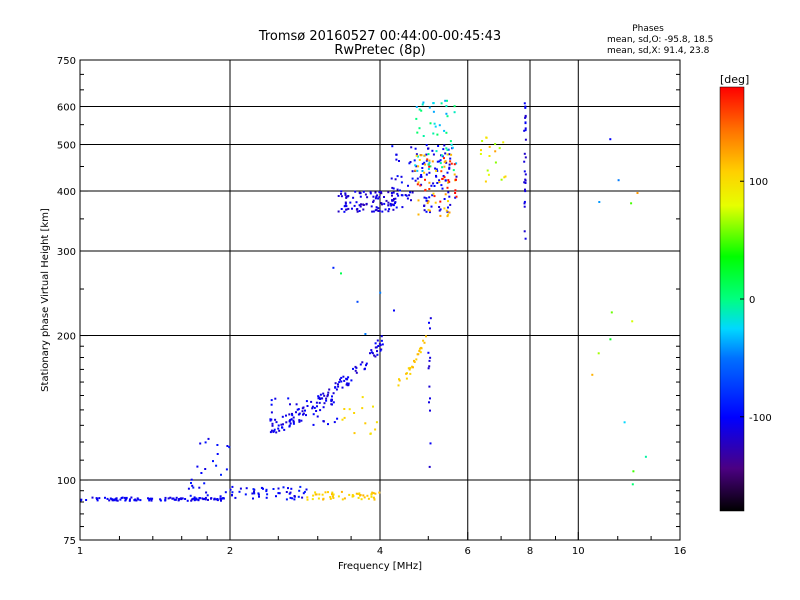 The height and width of the screenshot is (600, 800). What do you see at coordinates (760, 418) in the screenshot?
I see `colorbar-tick-label: -100` at bounding box center [760, 418].